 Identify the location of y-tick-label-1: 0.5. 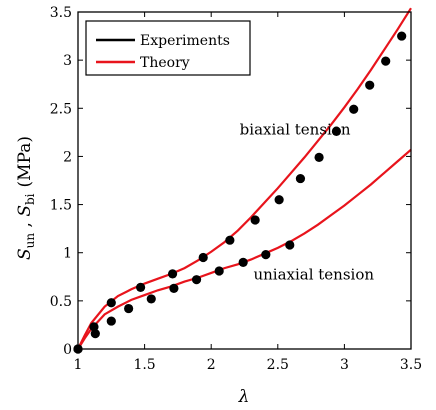
(61, 302).